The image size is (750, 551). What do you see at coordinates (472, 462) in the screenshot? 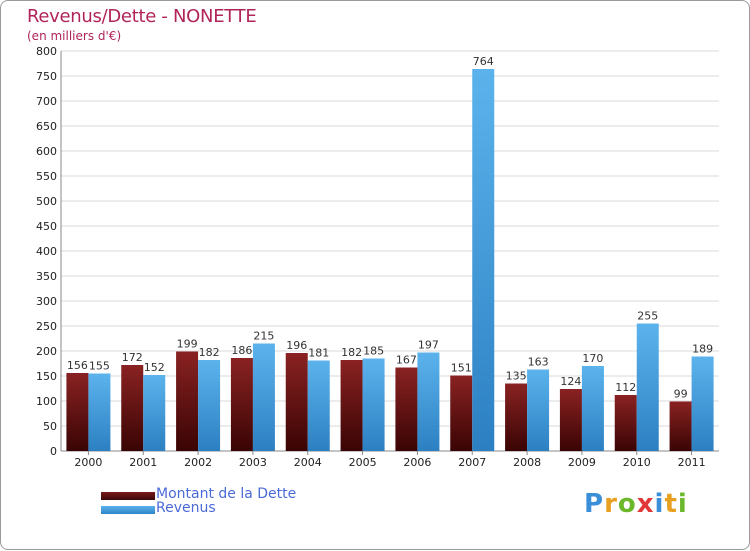
I see `x-tick-label: 2007` at bounding box center [472, 462].